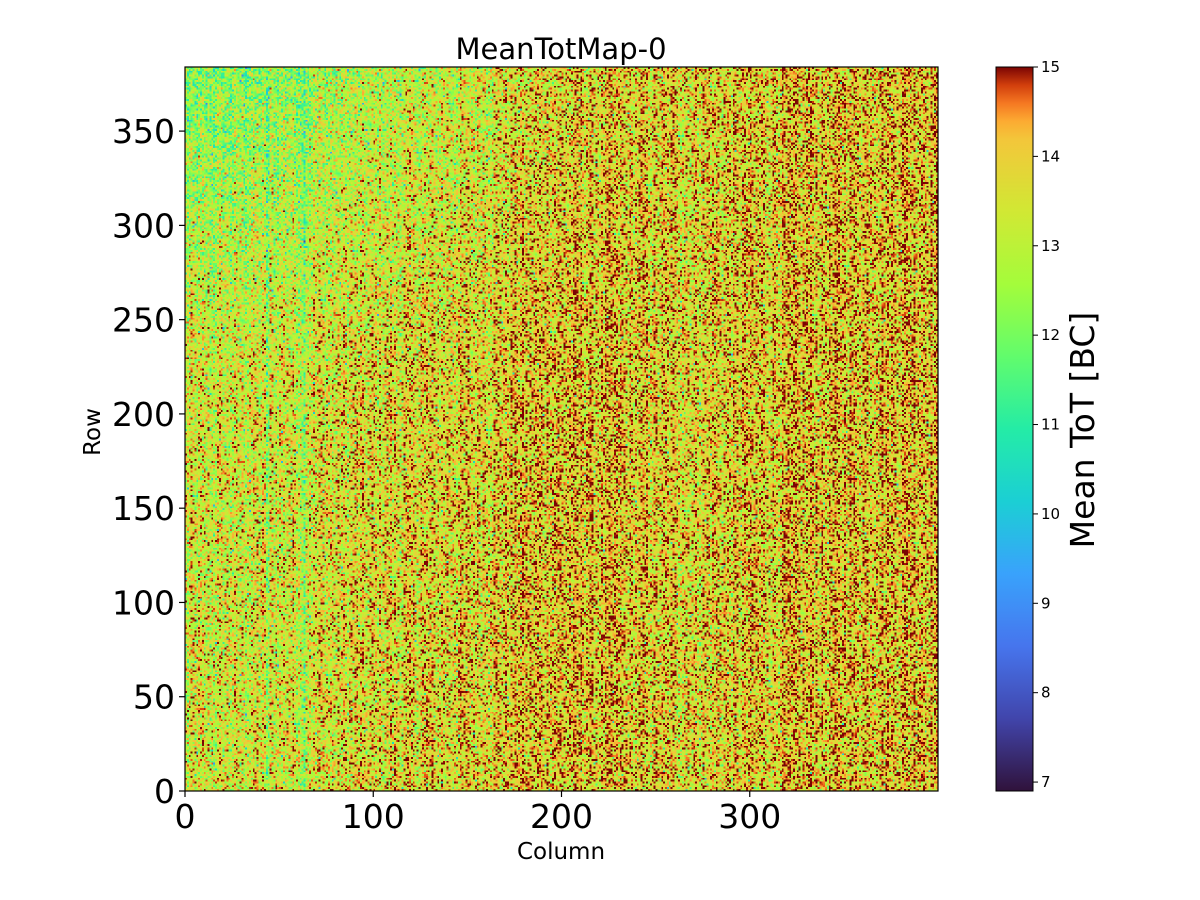 The width and height of the screenshot is (1200, 900). I want to click on colorbar-tick-label: 8, so click(1046, 693).